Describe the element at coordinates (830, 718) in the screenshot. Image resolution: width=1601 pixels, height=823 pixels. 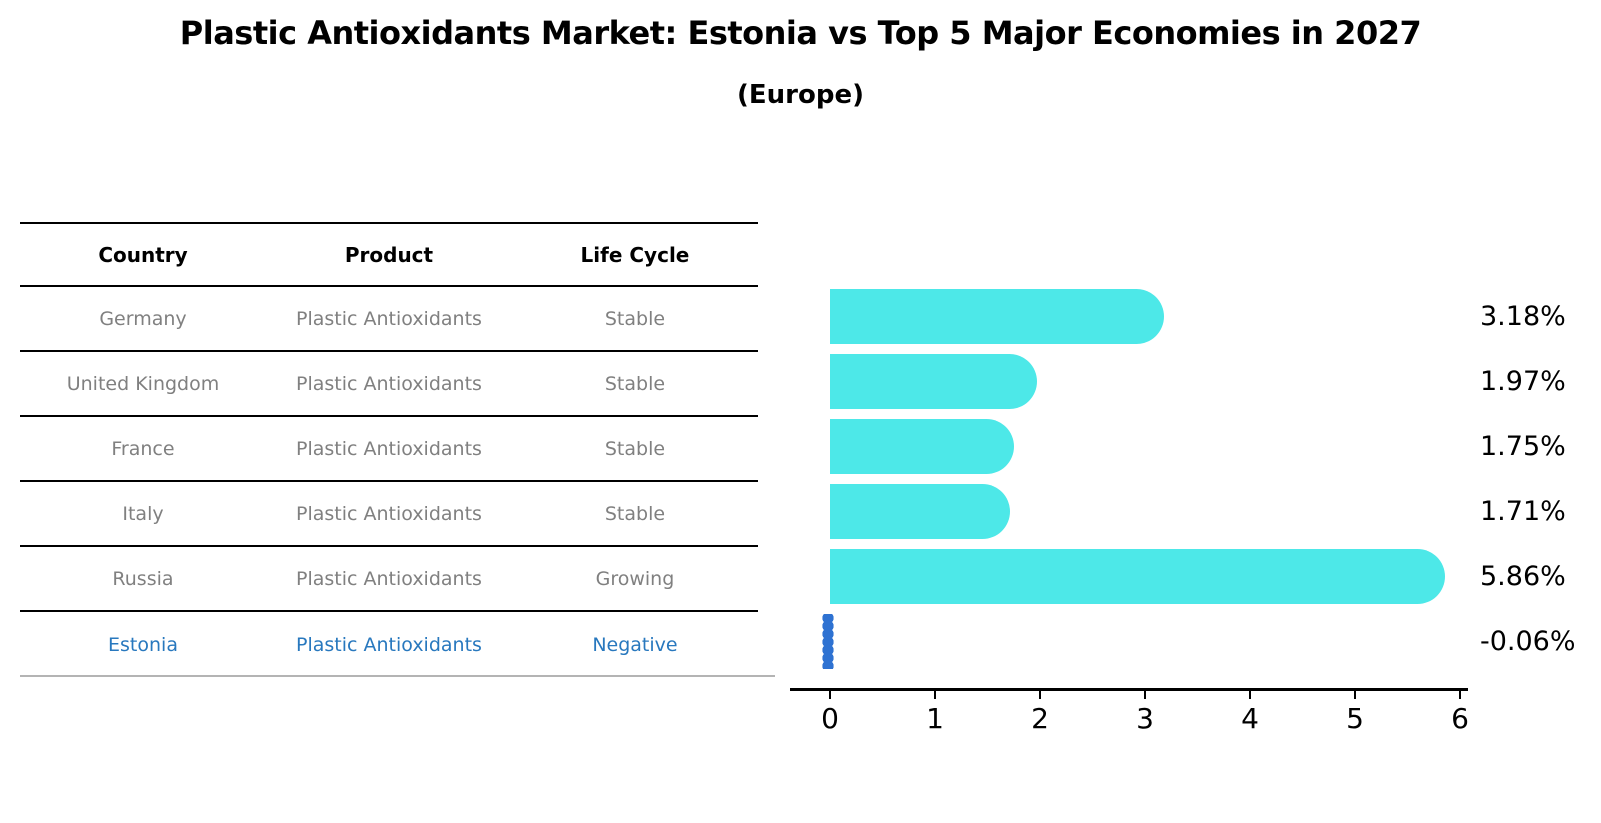
I see `x-tick-label: 0` at that location.